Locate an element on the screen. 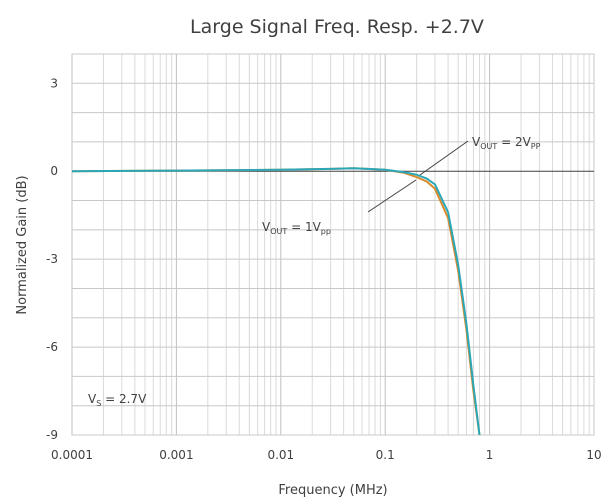  y-tick-labels: 3 0 -3 -6 -9 is located at coordinates (52, 259).